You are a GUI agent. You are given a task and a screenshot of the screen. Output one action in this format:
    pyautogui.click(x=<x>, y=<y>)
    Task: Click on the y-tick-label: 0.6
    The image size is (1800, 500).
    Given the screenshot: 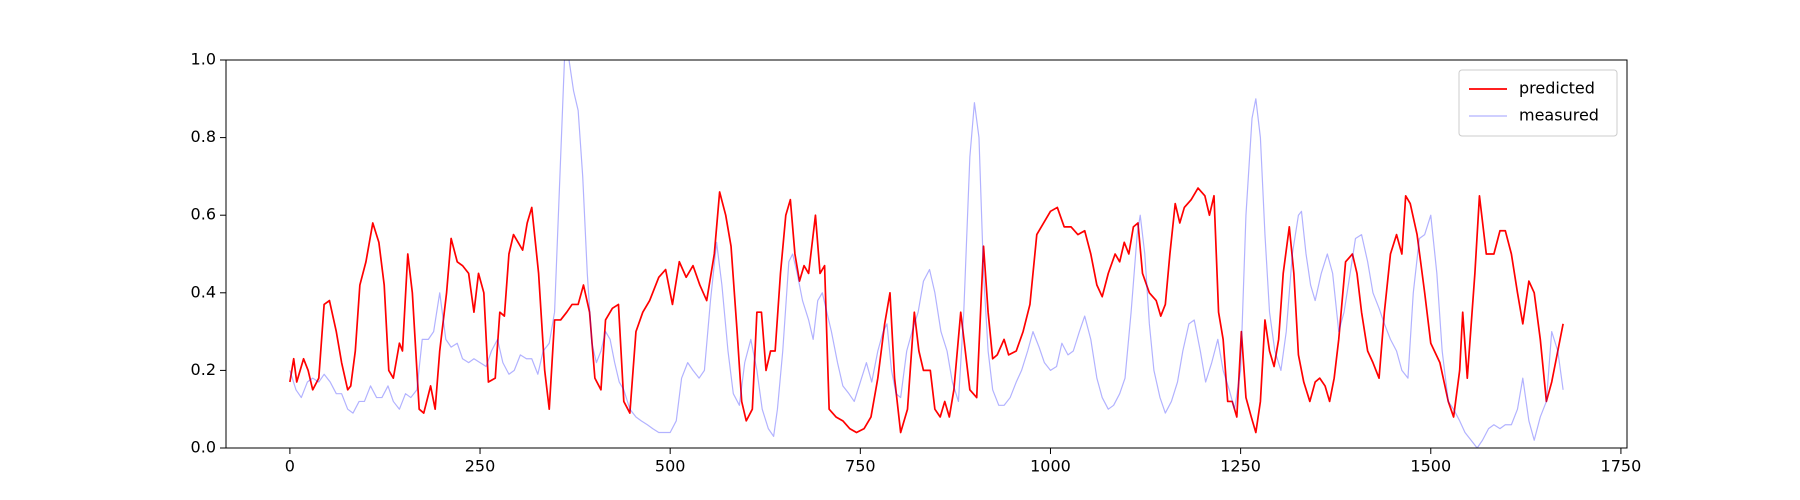 What is the action you would take?
    pyautogui.click(x=203, y=214)
    